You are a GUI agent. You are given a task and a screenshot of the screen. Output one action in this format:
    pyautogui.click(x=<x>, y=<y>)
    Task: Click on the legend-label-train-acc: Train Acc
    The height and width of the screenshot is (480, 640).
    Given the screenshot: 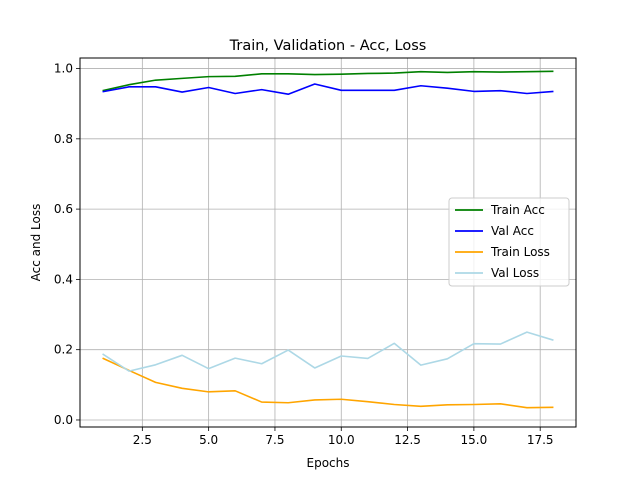 What is the action you would take?
    pyautogui.click(x=517, y=210)
    